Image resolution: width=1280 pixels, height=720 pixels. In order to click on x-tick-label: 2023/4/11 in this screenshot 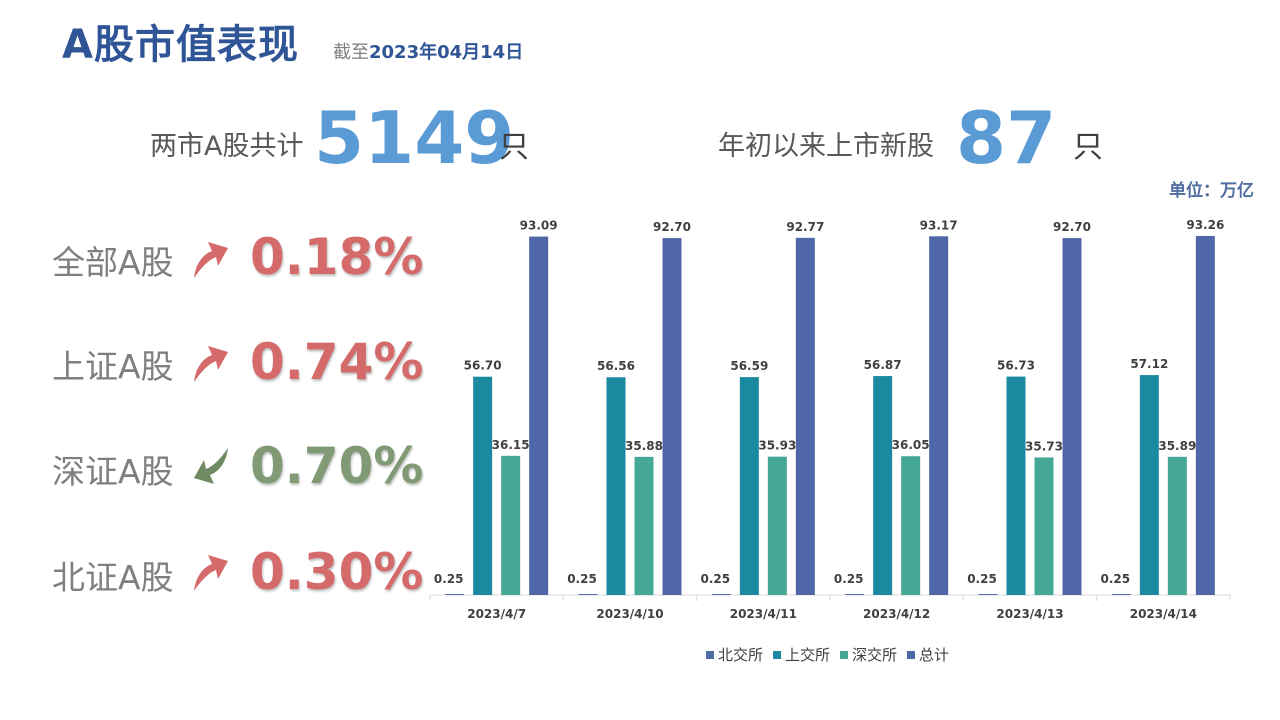, I will do `click(763, 614)`.